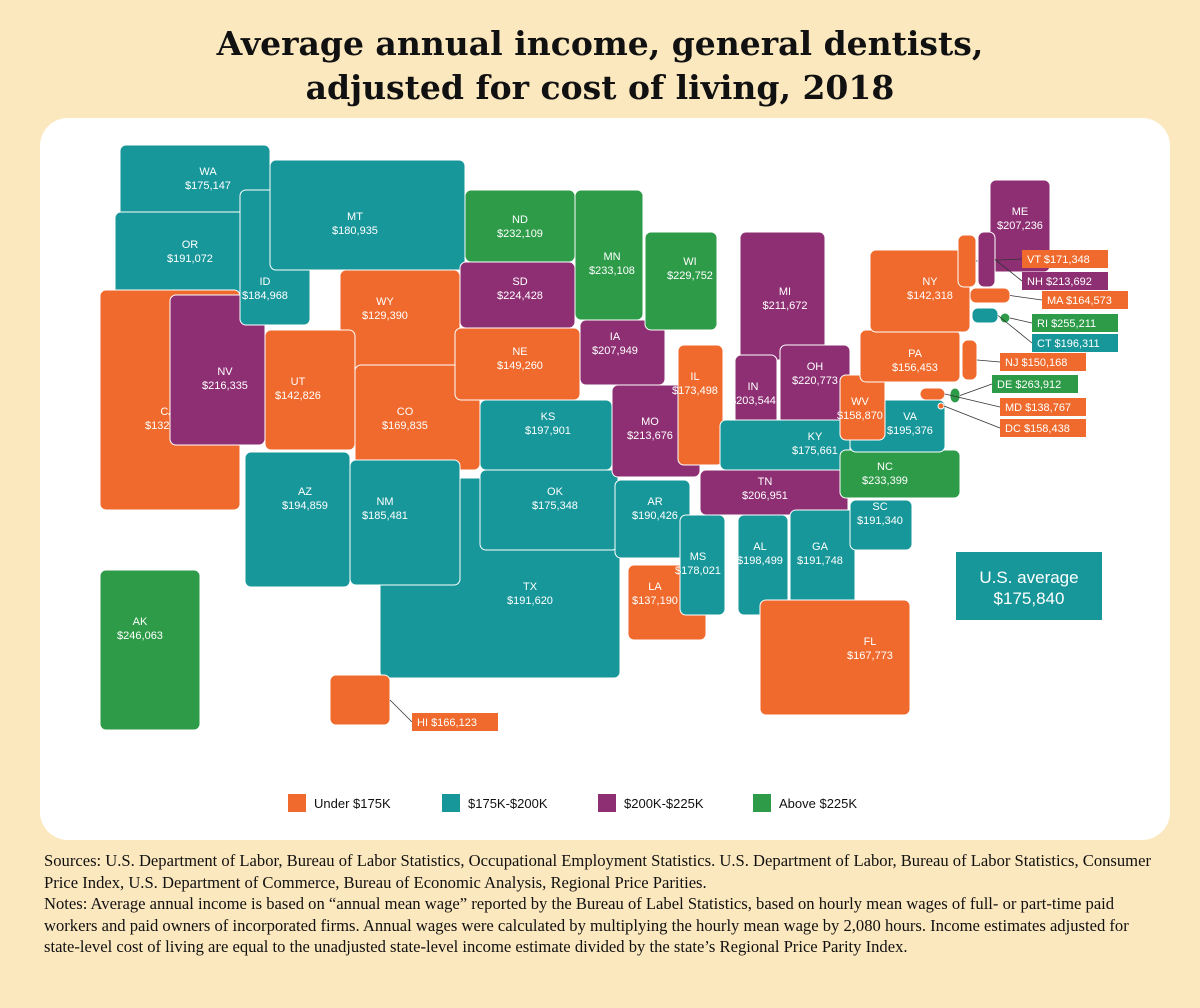 This screenshot has height=1008, width=1200. What do you see at coordinates (600, 43) in the screenshot?
I see `title-line: Average annual income, general dentists,` at bounding box center [600, 43].